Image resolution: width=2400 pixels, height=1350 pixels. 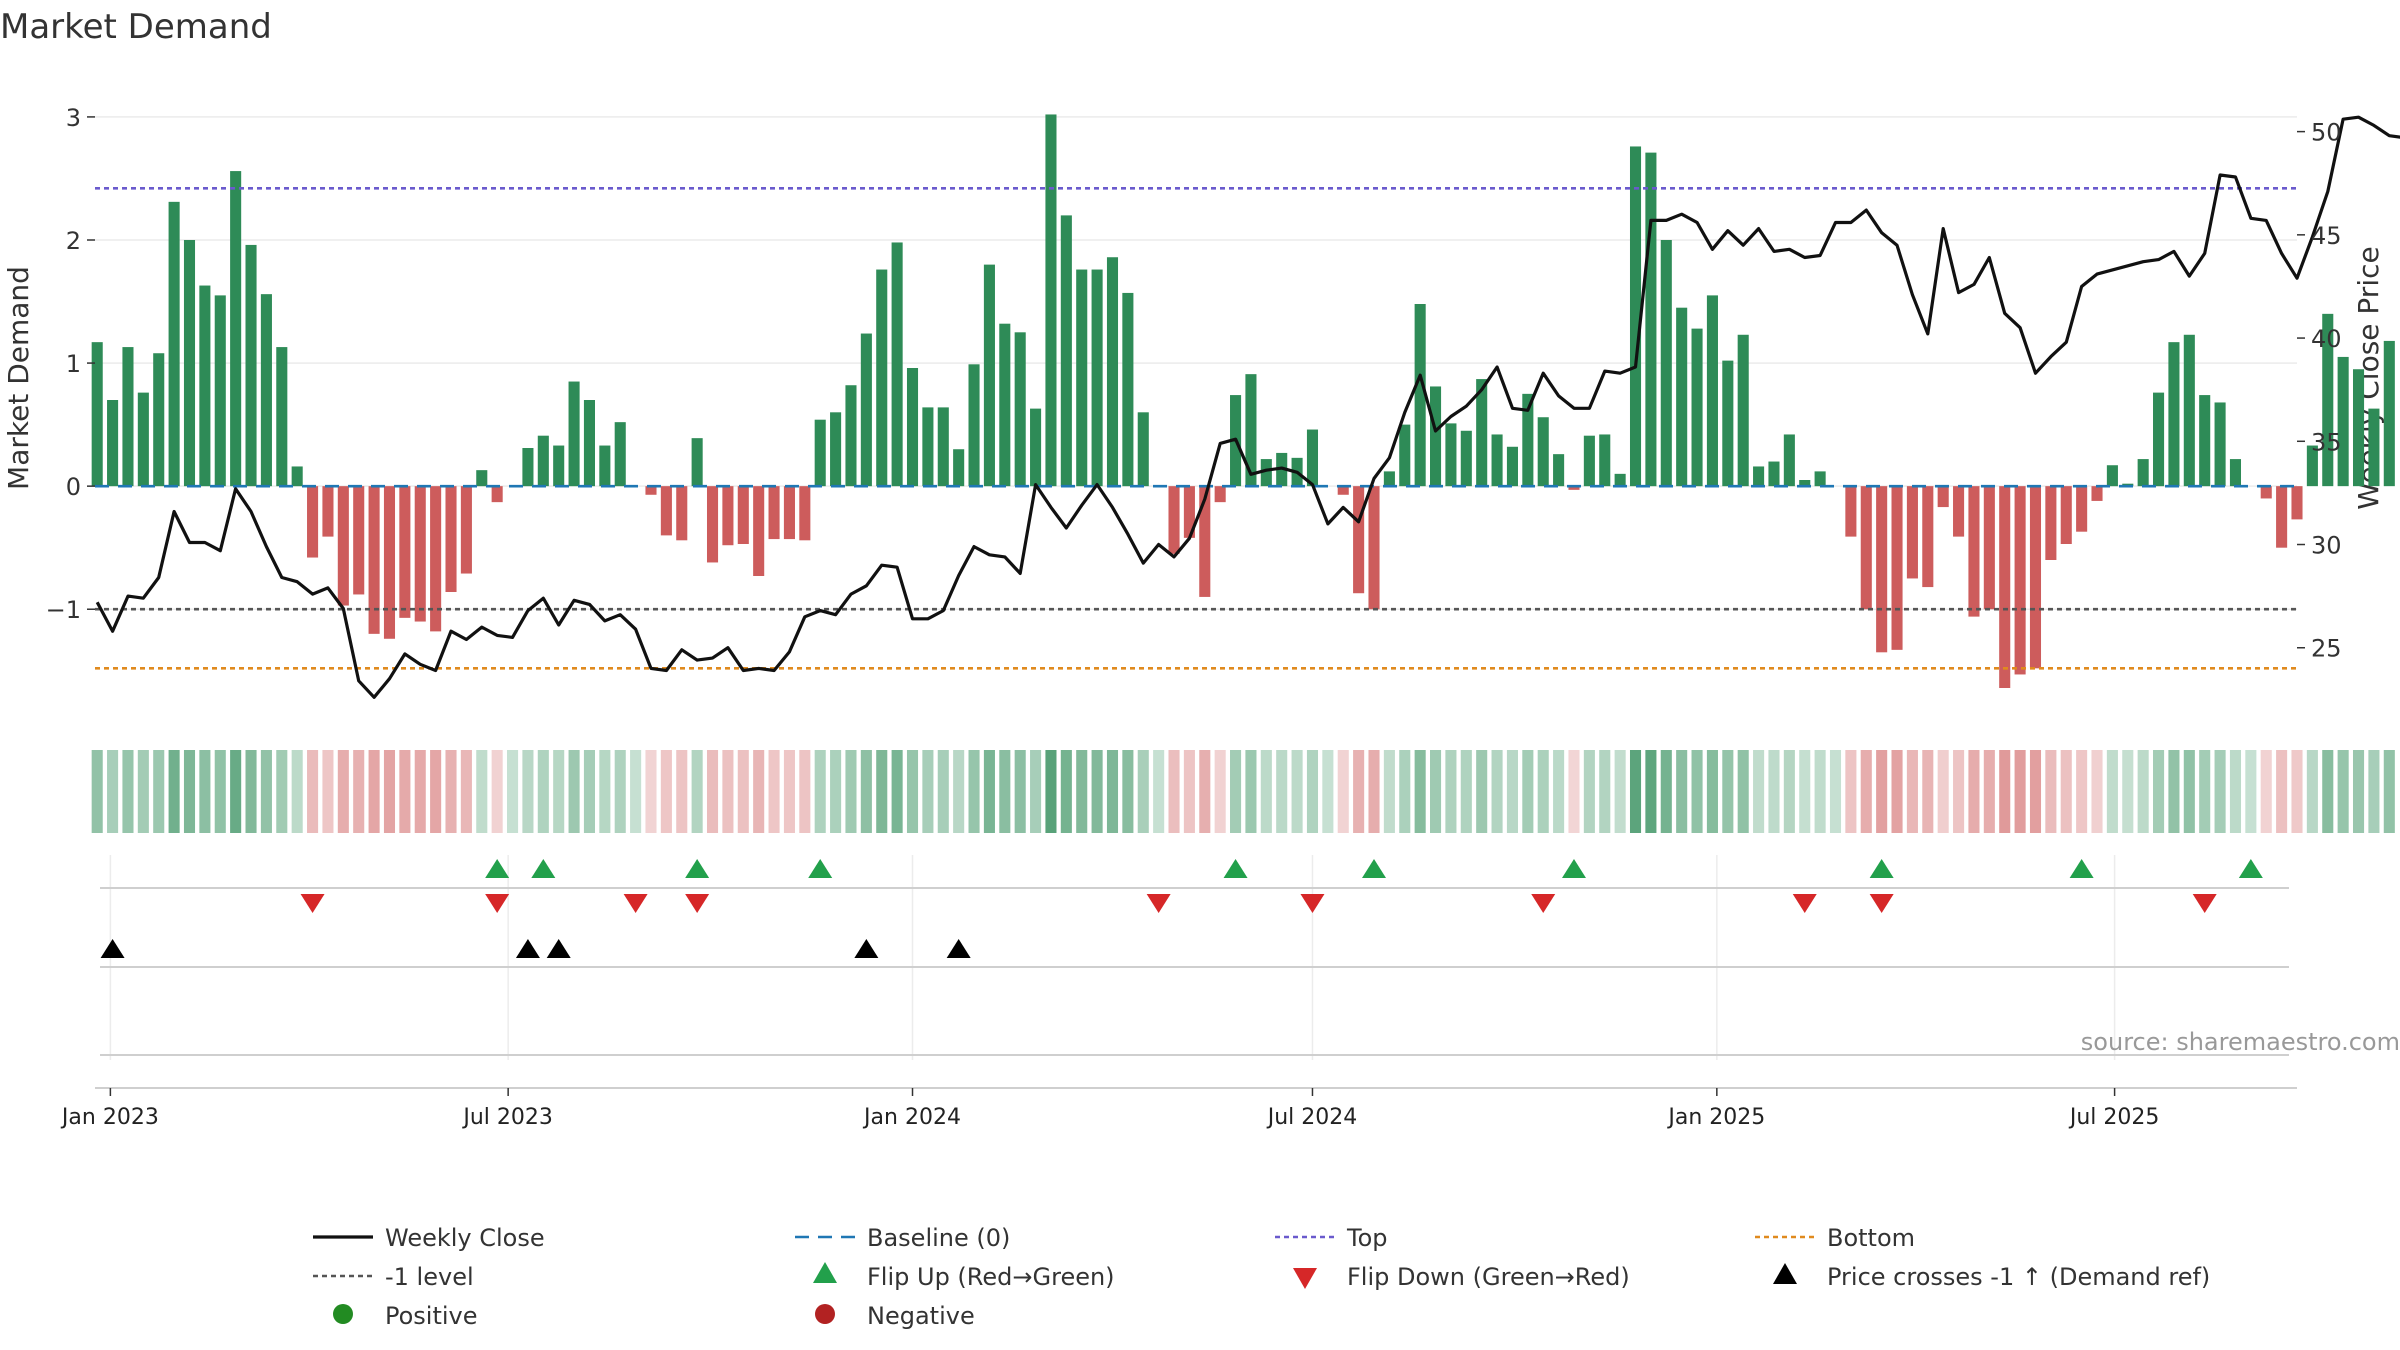 I want to click on legend-item-negative: Negative, so click(x=895, y=1316).